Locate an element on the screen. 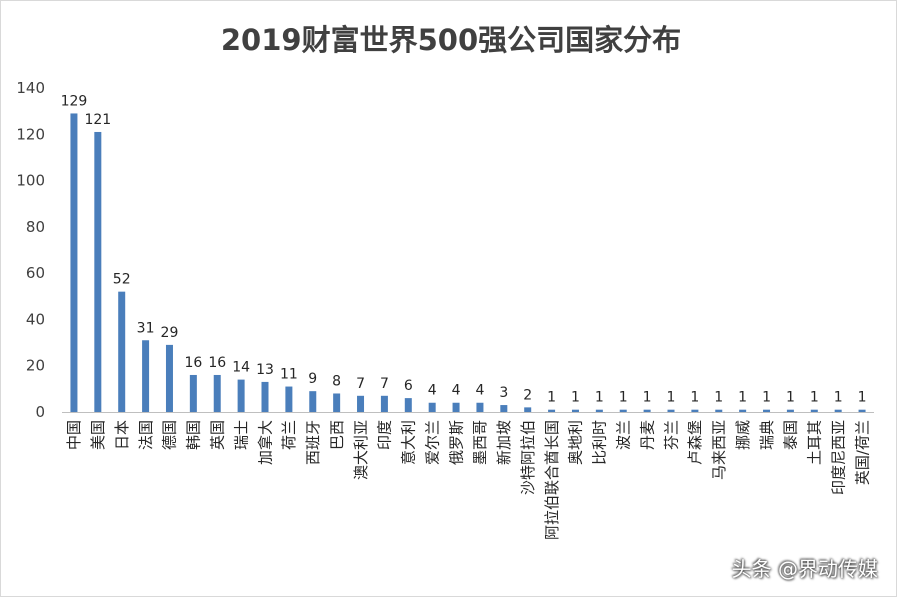  x-category-label: 新加坡 is located at coordinates (504, 442).